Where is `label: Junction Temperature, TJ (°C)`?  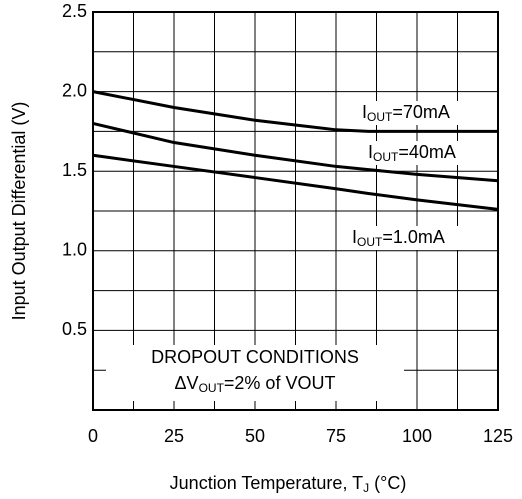 label: Junction Temperature, TJ (°C) is located at coordinates (288, 484).